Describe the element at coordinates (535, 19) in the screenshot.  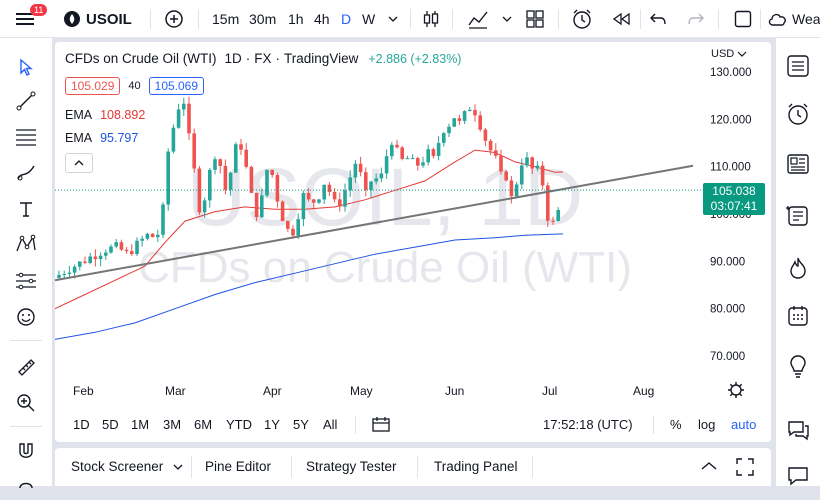
I see `layouts-icon` at that location.